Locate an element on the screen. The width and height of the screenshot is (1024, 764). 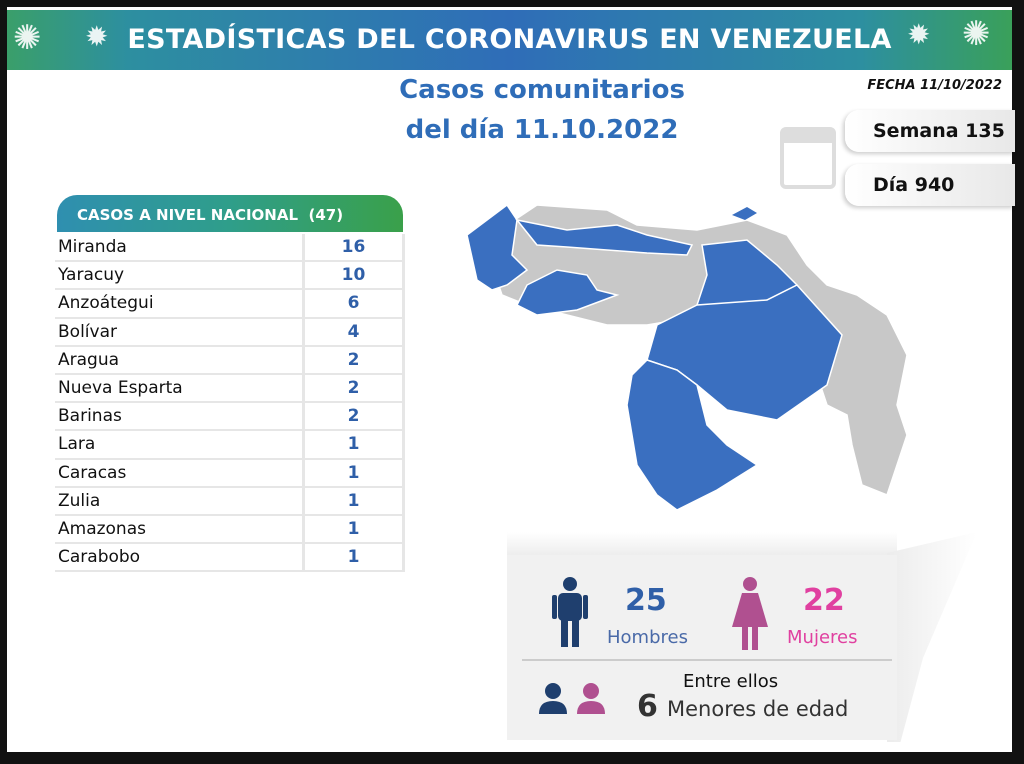
table-row: Nueva Esparta 2 is located at coordinates (230, 389).